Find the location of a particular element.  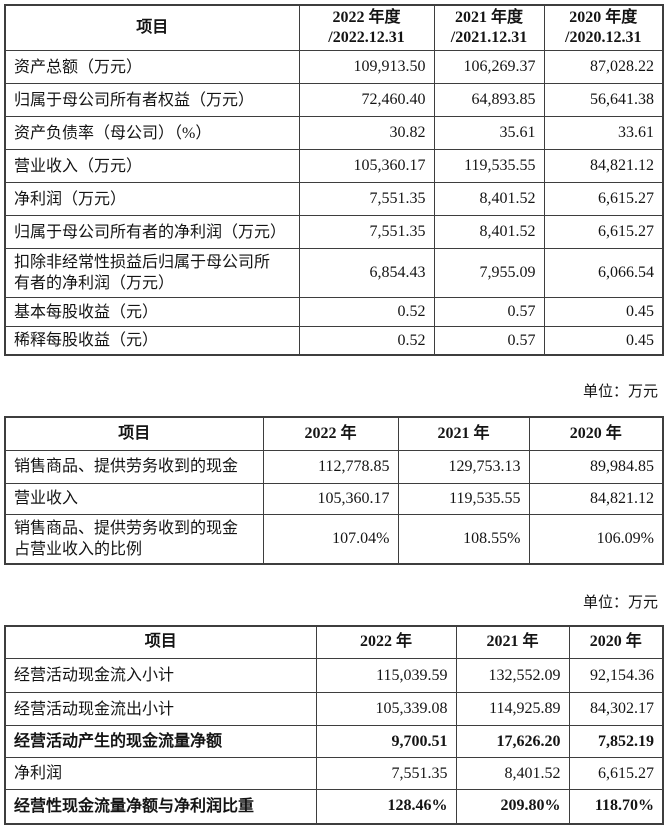

table-row: 净利润 7,551.35 8,401.52 6,615.27 is located at coordinates (334, 773).